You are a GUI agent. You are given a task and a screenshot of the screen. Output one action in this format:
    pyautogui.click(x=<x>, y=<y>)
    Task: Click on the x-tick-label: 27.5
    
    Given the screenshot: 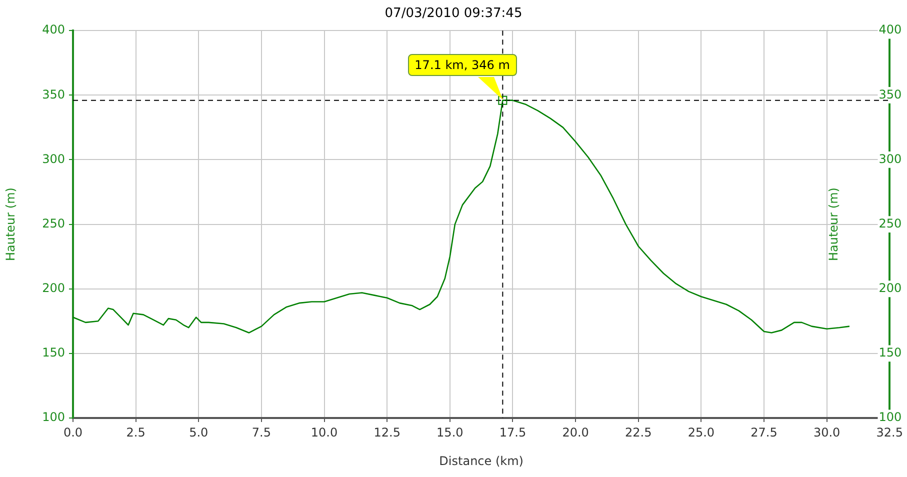 What is the action you would take?
    pyautogui.click(x=764, y=432)
    